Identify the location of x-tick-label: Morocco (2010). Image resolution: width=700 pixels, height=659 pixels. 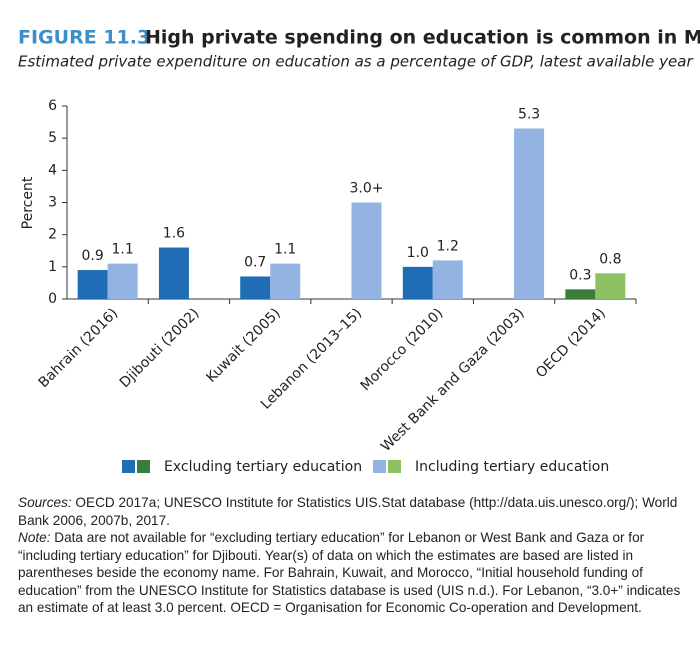
(402, 349).